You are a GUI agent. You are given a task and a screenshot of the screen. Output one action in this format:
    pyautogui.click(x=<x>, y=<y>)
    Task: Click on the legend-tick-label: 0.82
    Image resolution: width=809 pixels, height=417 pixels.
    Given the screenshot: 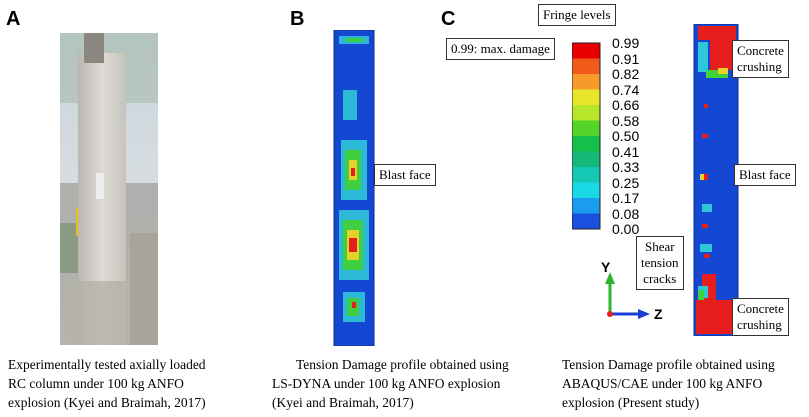 What is the action you would take?
    pyautogui.click(x=626, y=74)
    